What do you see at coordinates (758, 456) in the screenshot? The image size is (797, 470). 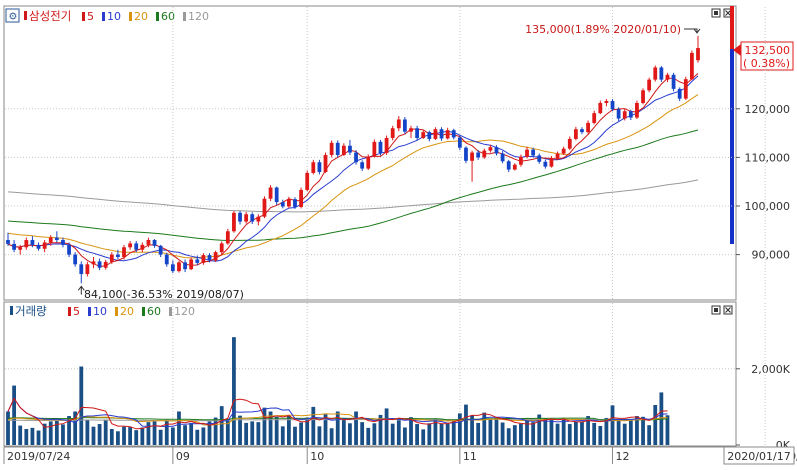 I see `end-date: 2020/01/17` at bounding box center [758, 456].